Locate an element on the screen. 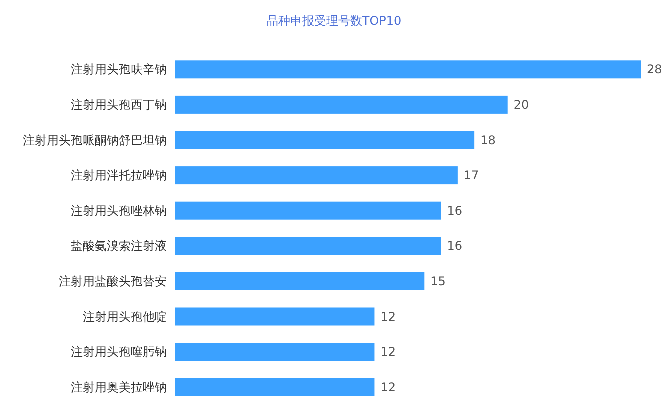 Image resolution: width=668 pixels, height=407 pixels. y-tick-label: 注射用头孢他啶 is located at coordinates (125, 317).